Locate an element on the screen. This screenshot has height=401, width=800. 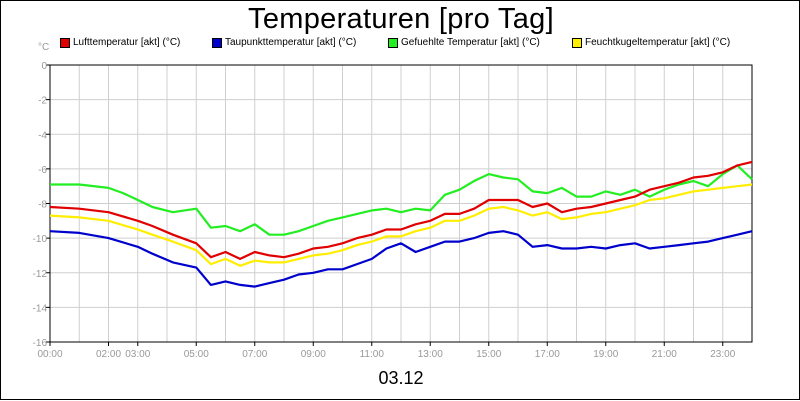
y-tick-label: -12 is located at coordinates (40, 274).